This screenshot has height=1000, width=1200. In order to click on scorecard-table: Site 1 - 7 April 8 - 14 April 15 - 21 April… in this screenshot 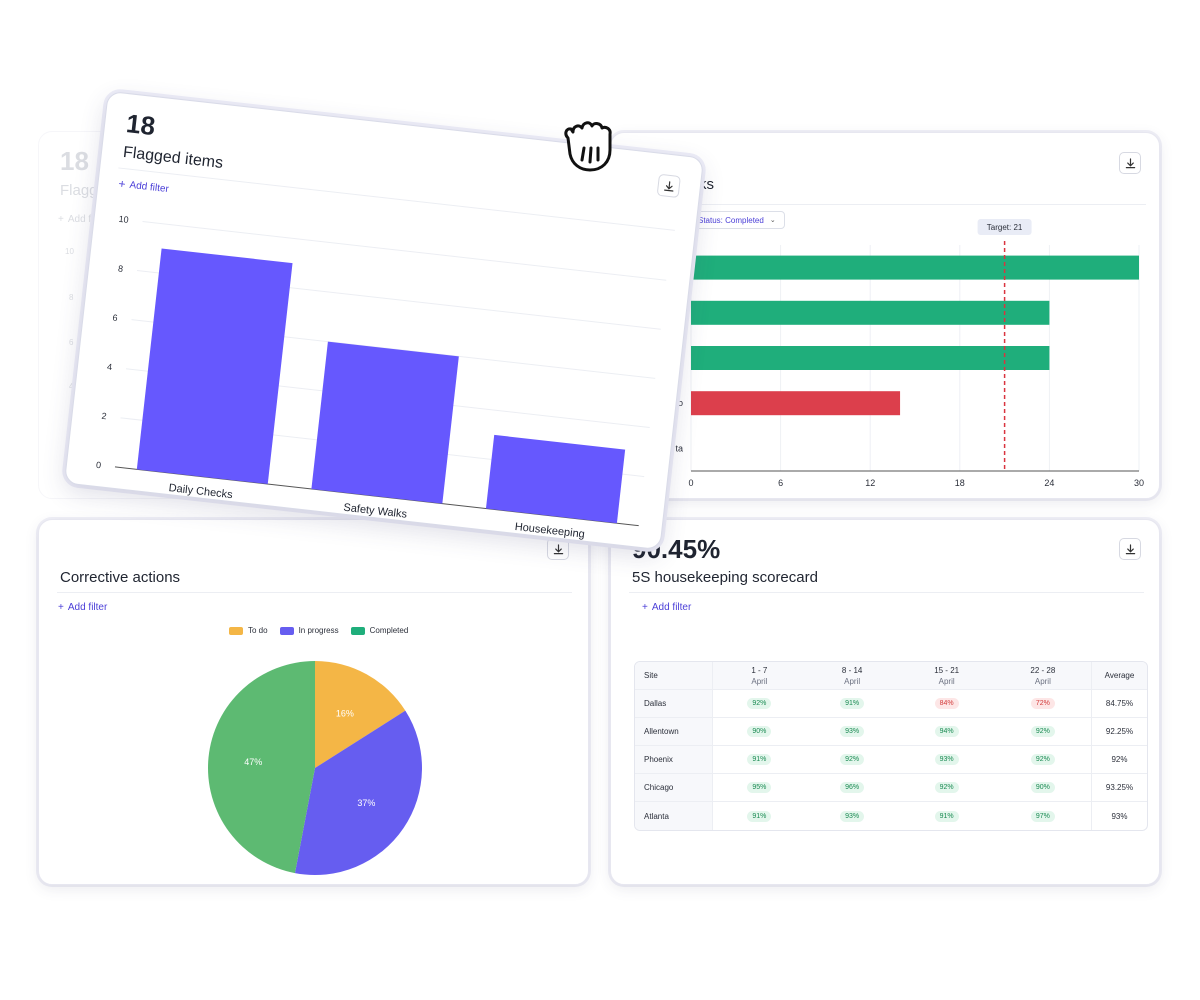, I will do `click(891, 746)`.